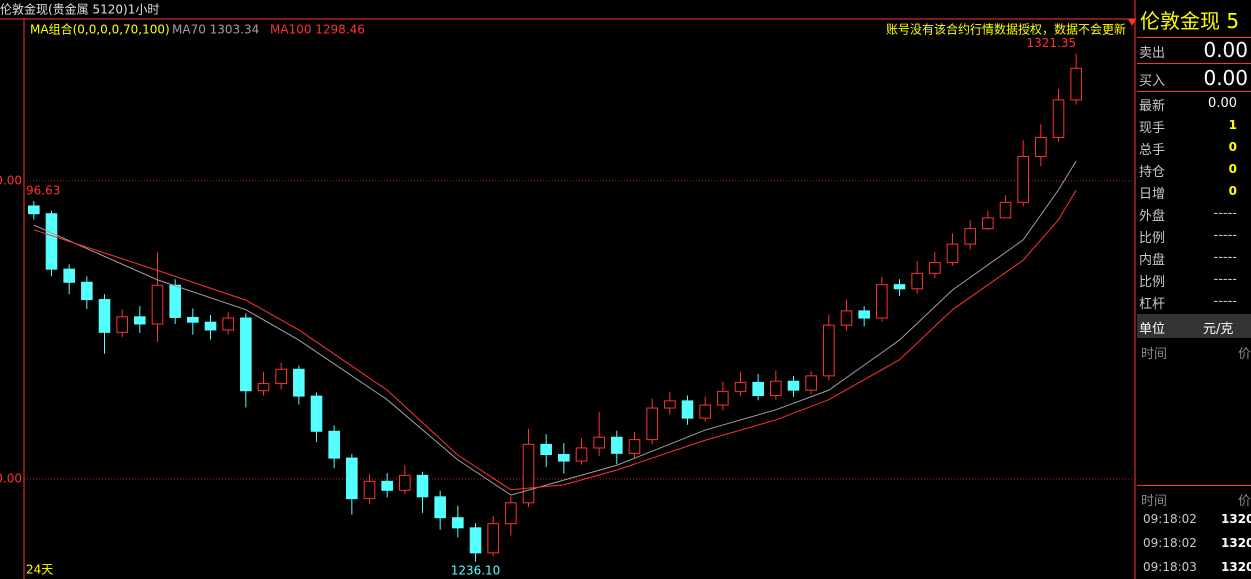  I want to click on chart-title: 伦敦金现(贵金属 5120)1小时, so click(79, 9).